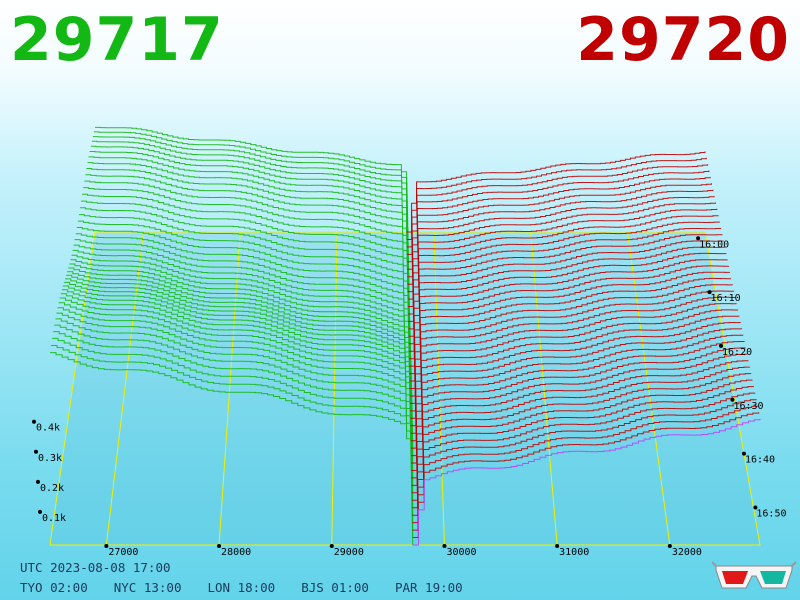 This screenshot has height=600, width=800. Describe the element at coordinates (147, 587) in the screenshot. I see `clock-nyc: NYC 13:00` at that location.